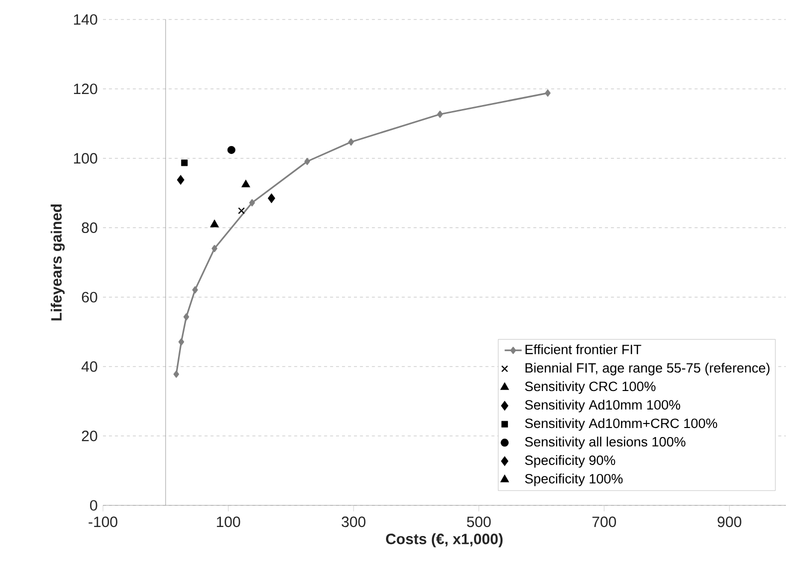 Image resolution: width=786 pixels, height=581 pixels. I want to click on x-tick-label: 300, so click(354, 522).